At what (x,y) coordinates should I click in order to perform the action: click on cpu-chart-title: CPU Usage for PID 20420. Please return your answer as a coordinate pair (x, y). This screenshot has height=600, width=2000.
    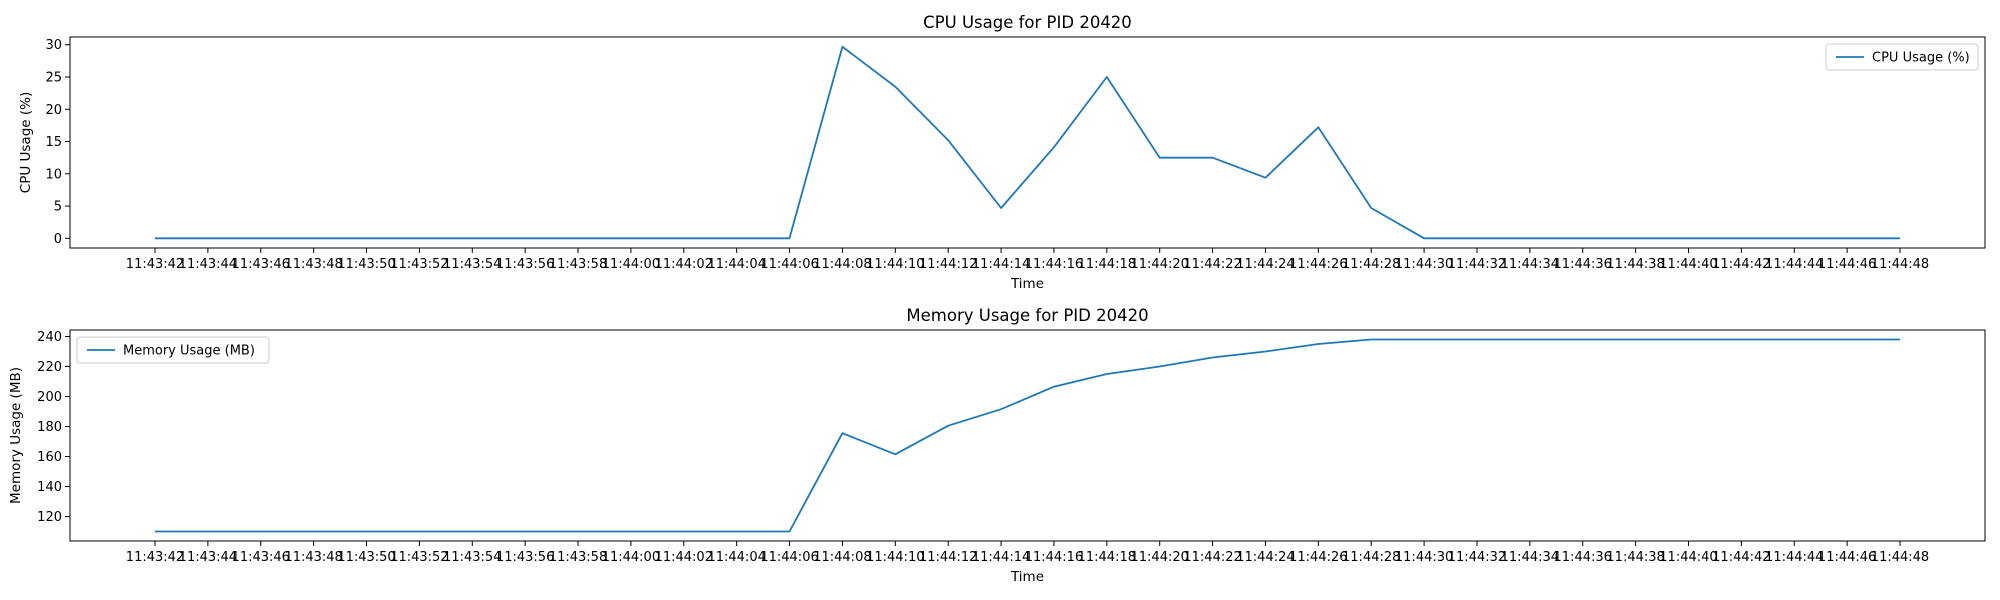
    Looking at the image, I should click on (1027, 22).